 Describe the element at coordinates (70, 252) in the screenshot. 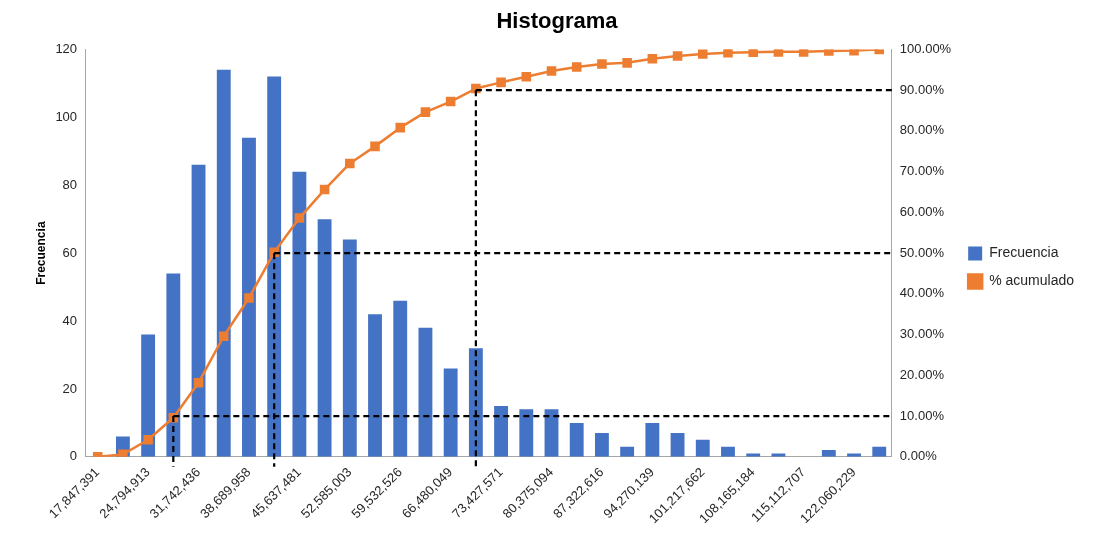

I see `y-tick-label: 60` at that location.